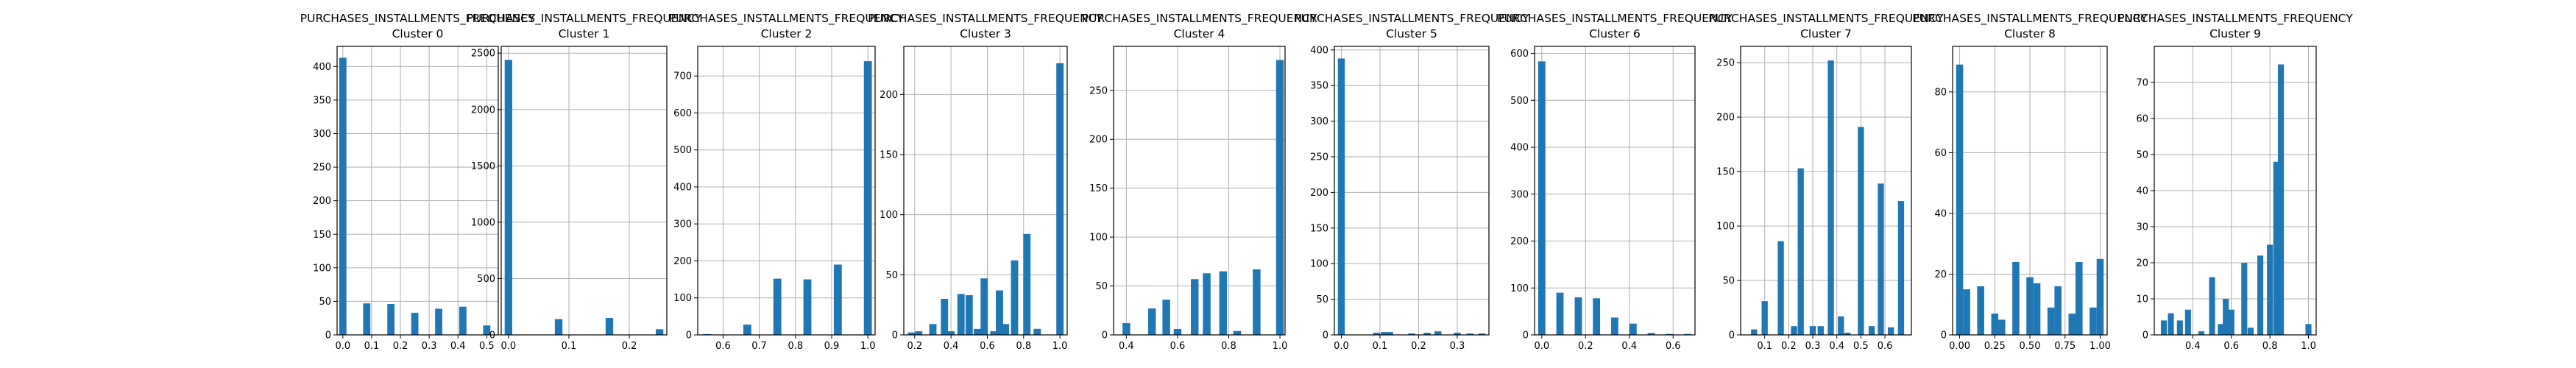 This screenshot has width=2576, height=368. I want to click on y-tick-label: 80, so click(1941, 92).